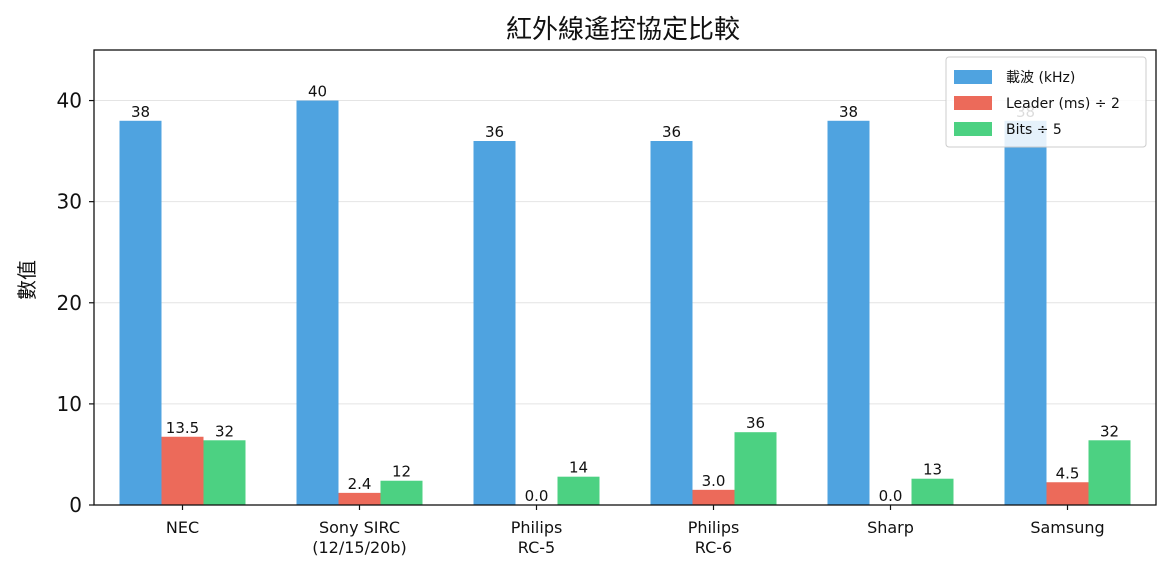  I want to click on y-tick-label-3: 30, so click(69, 202).